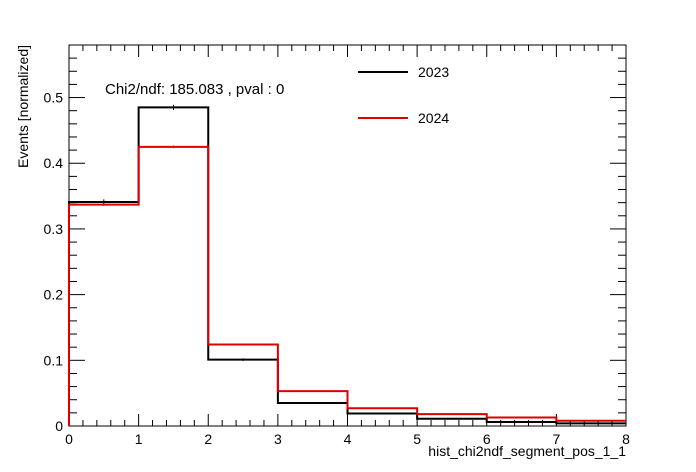 The height and width of the screenshot is (472, 696). Describe the element at coordinates (59, 426) in the screenshot. I see `y-tick-label: 0` at that location.